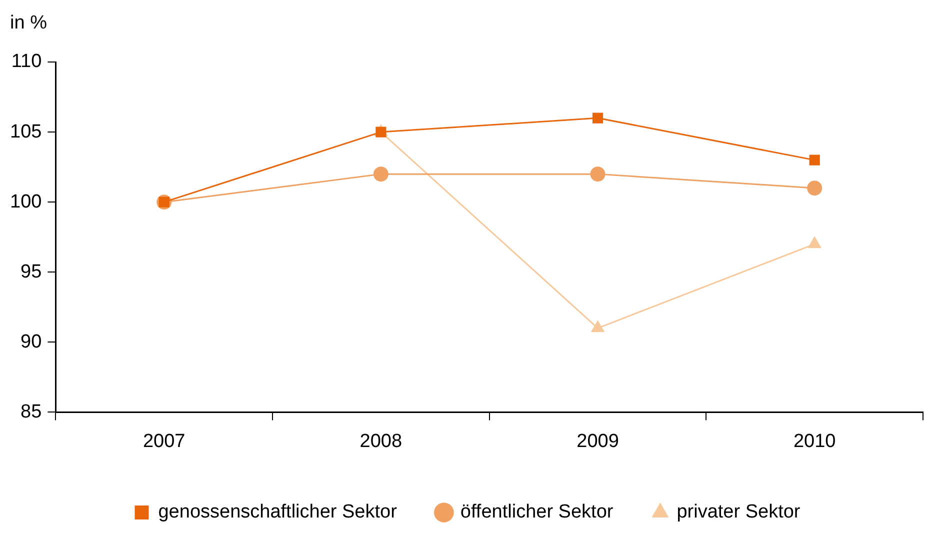 The image size is (931, 536). I want to click on y-tick-label: 90, so click(31, 341).